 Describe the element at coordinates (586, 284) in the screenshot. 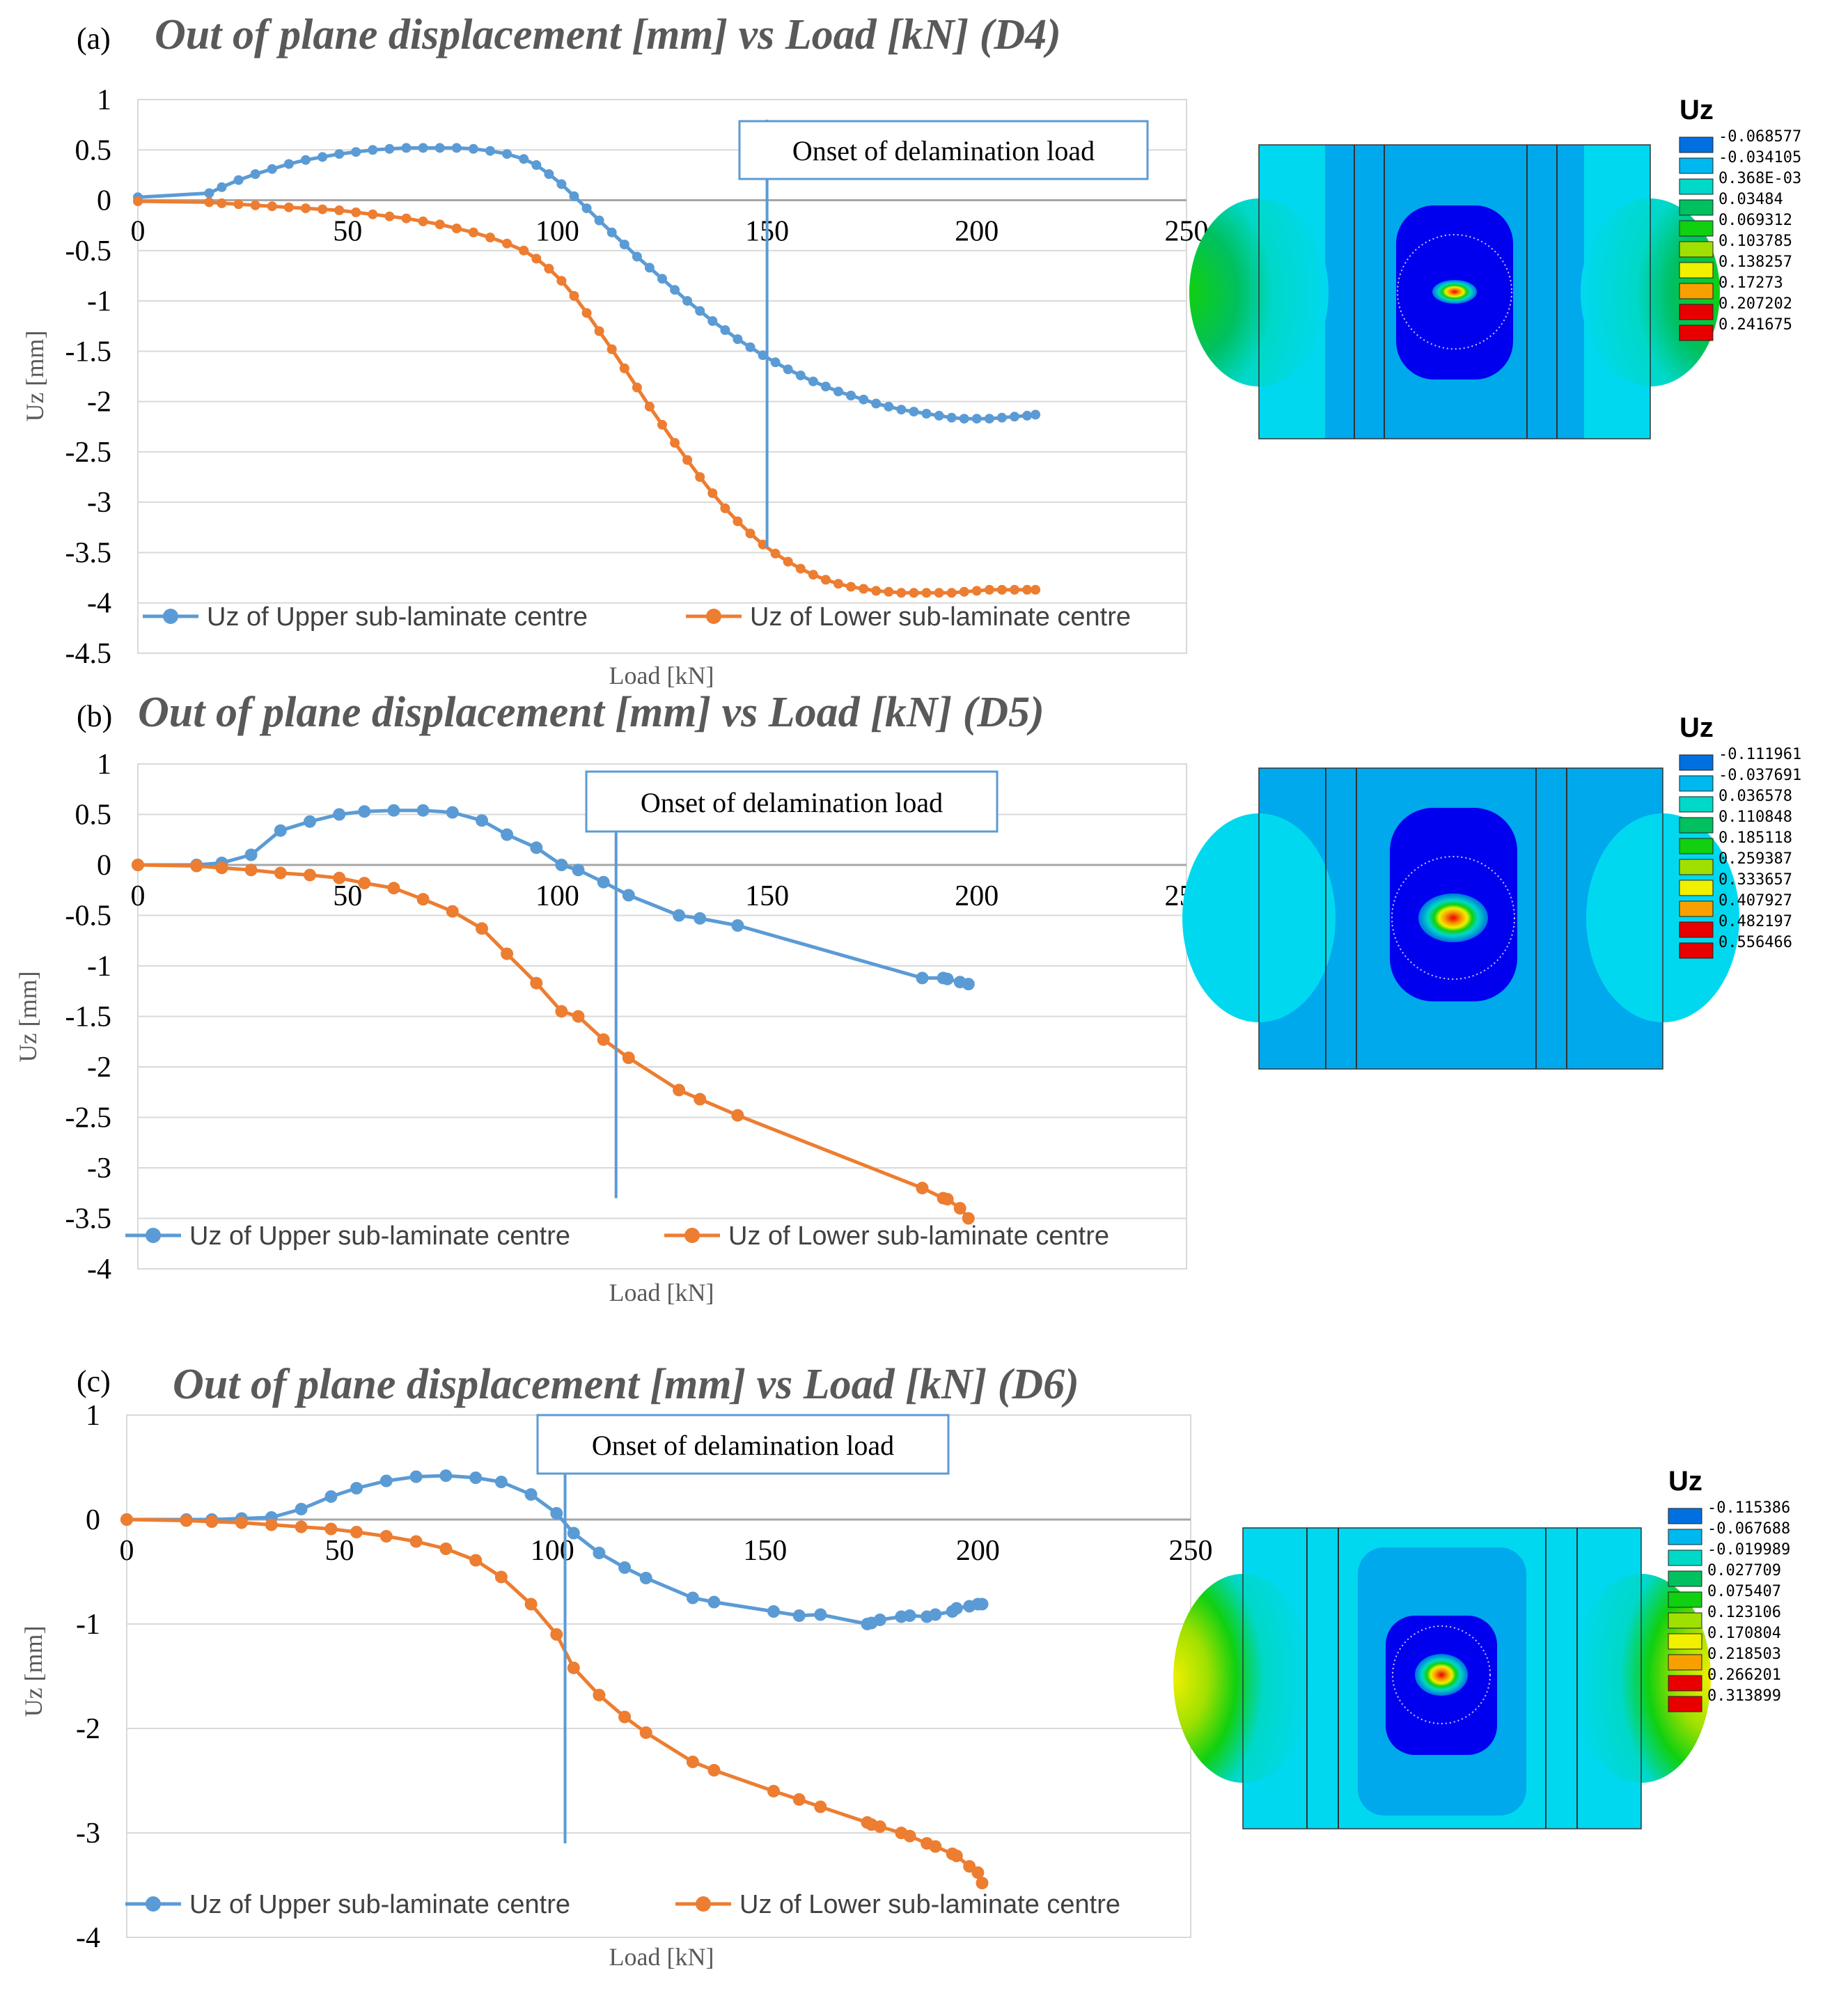

I see `series-line-upper` at that location.